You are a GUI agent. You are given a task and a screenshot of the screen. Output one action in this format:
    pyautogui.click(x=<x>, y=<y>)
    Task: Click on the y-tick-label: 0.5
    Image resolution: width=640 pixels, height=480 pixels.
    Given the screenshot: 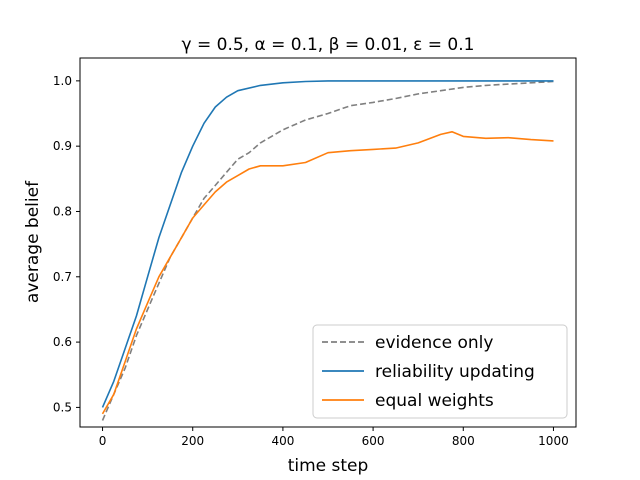 What is the action you would take?
    pyautogui.click(x=62, y=407)
    